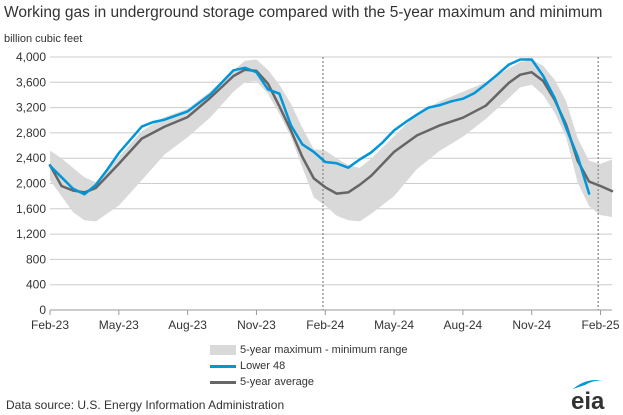 The width and height of the screenshot is (623, 415). What do you see at coordinates (31, 57) in the screenshot?
I see `y-tick-label: 4,000` at bounding box center [31, 57].